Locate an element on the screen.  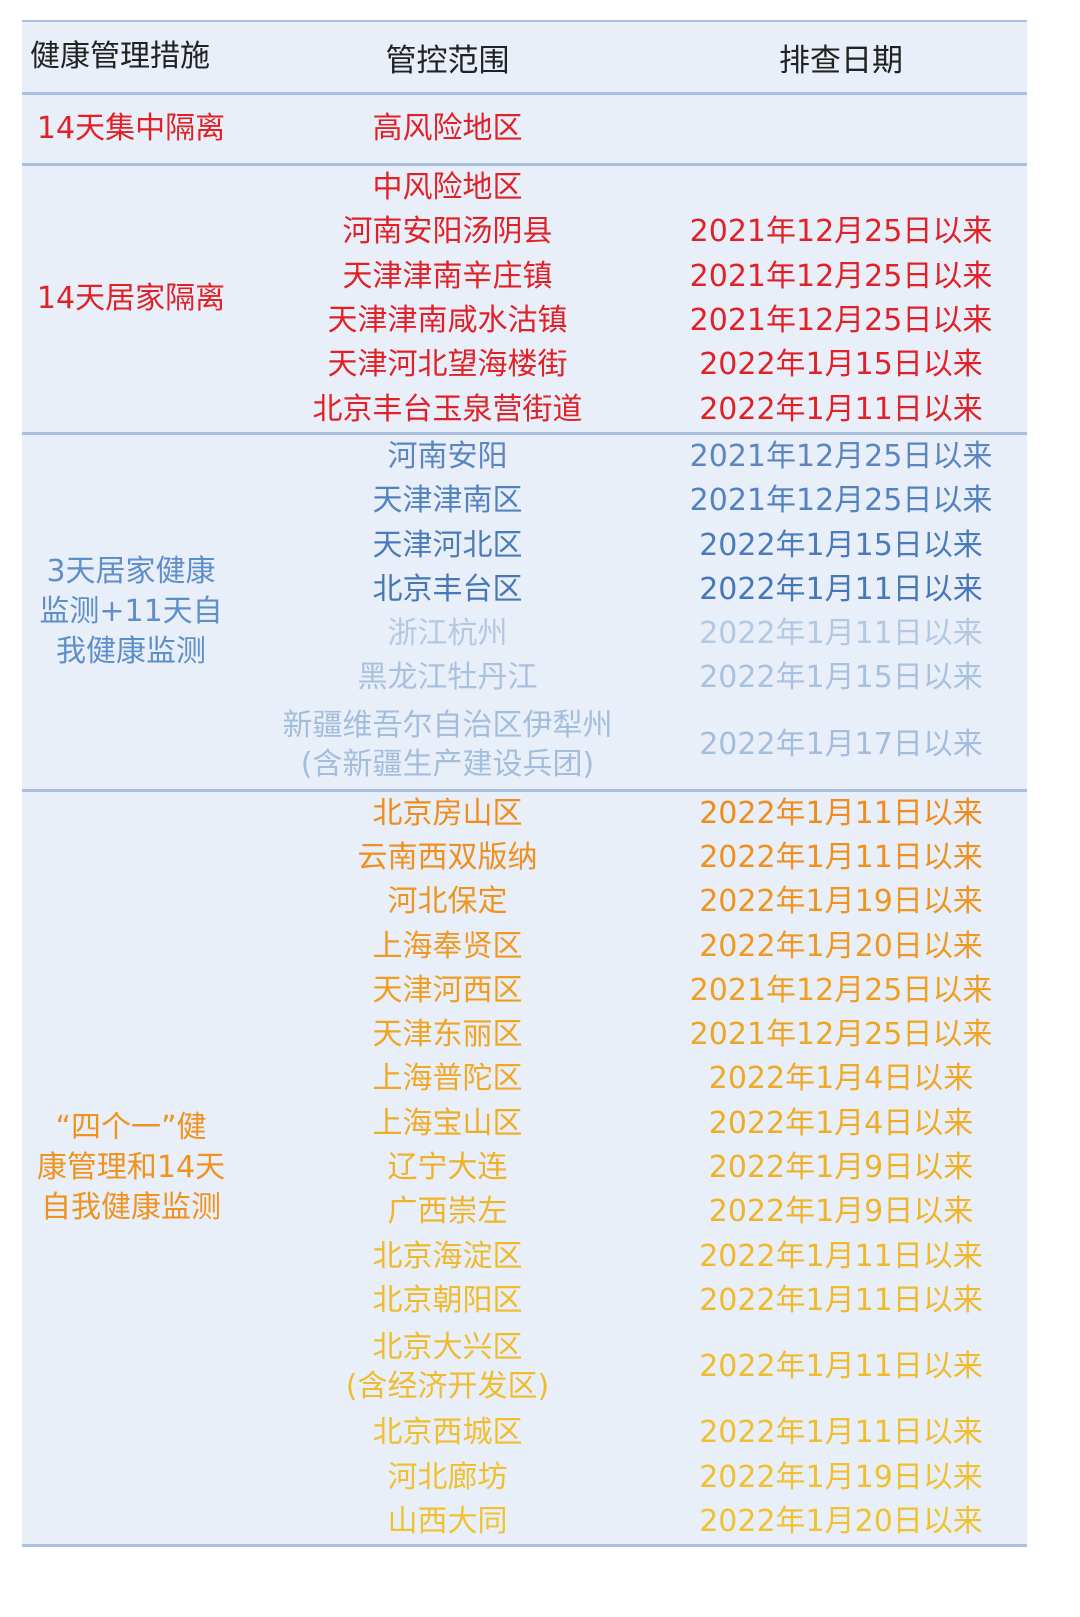
scope-cell: 河南安阳 is located at coordinates (447, 457).